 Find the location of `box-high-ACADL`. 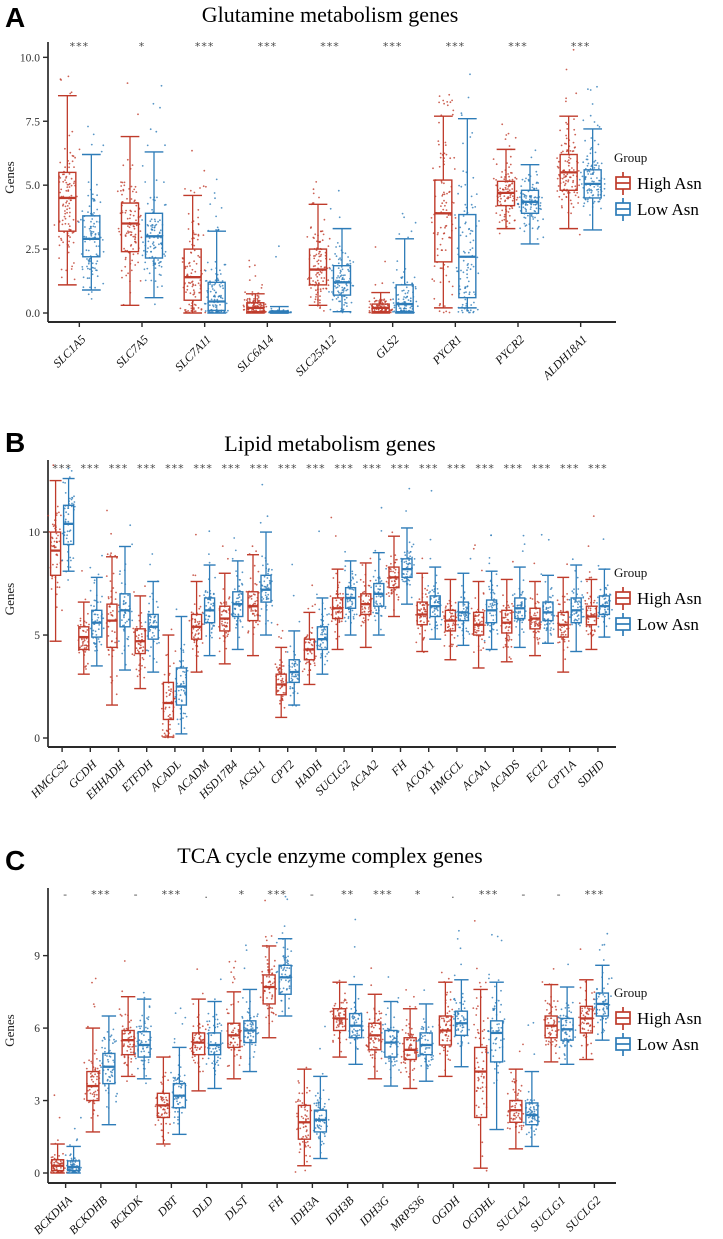

box-high-ACADL is located at coordinates (168, 701).